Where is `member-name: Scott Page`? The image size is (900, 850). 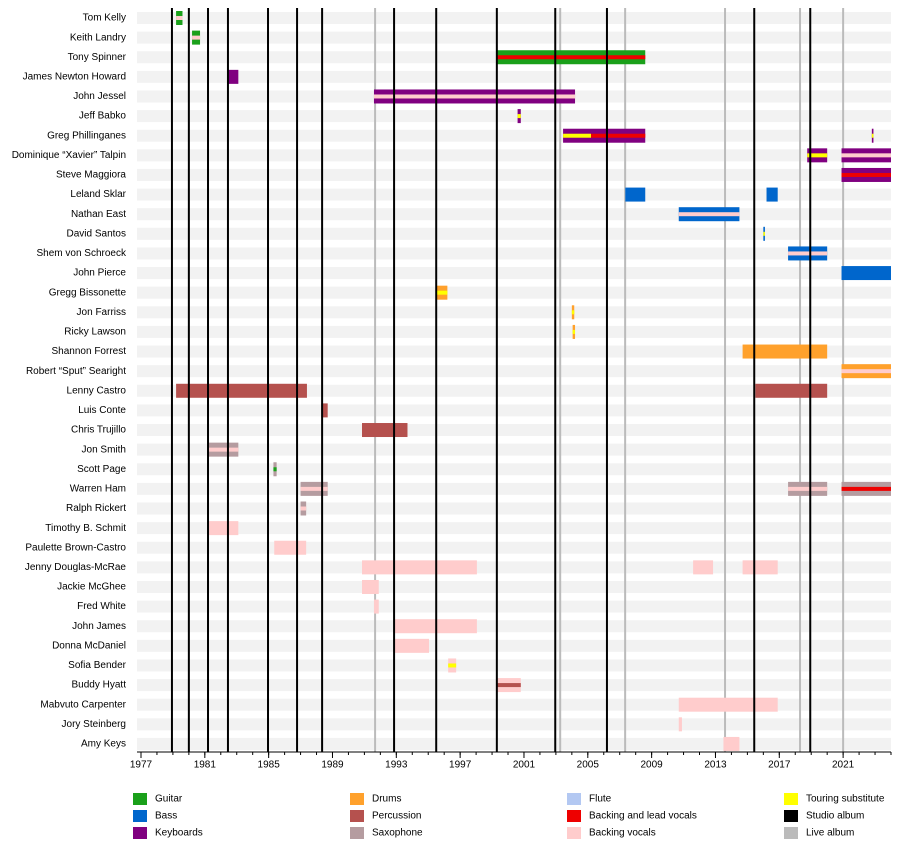
member-name: Scott Page is located at coordinates (101, 469).